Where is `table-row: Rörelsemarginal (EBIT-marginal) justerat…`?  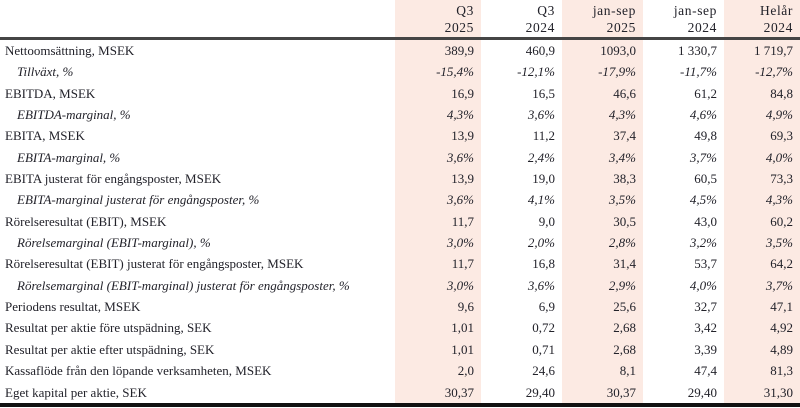 table-row: Rörelsemarginal (EBIT-marginal) justerat… is located at coordinates (400, 285).